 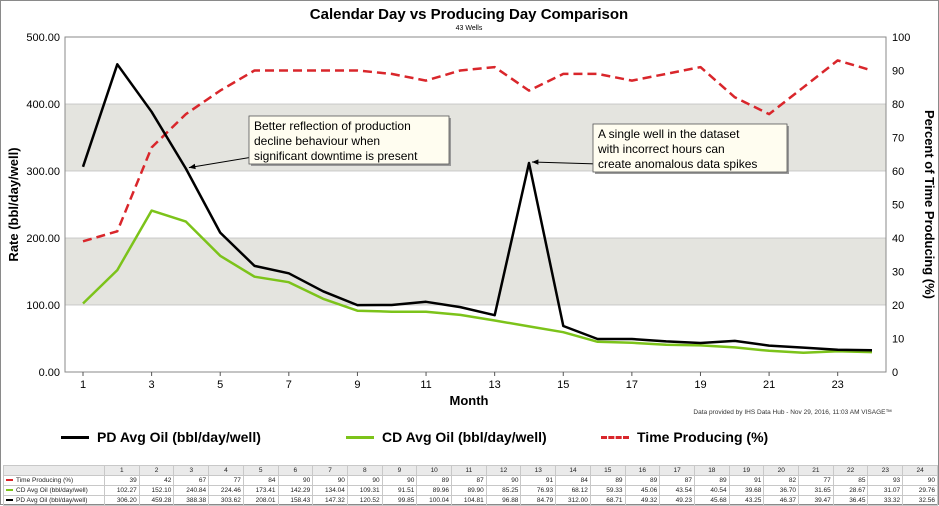 What do you see at coordinates (54, 500) in the screenshot?
I see `table-row-label: PD Avg Oil (bbl/day/well)` at bounding box center [54, 500].